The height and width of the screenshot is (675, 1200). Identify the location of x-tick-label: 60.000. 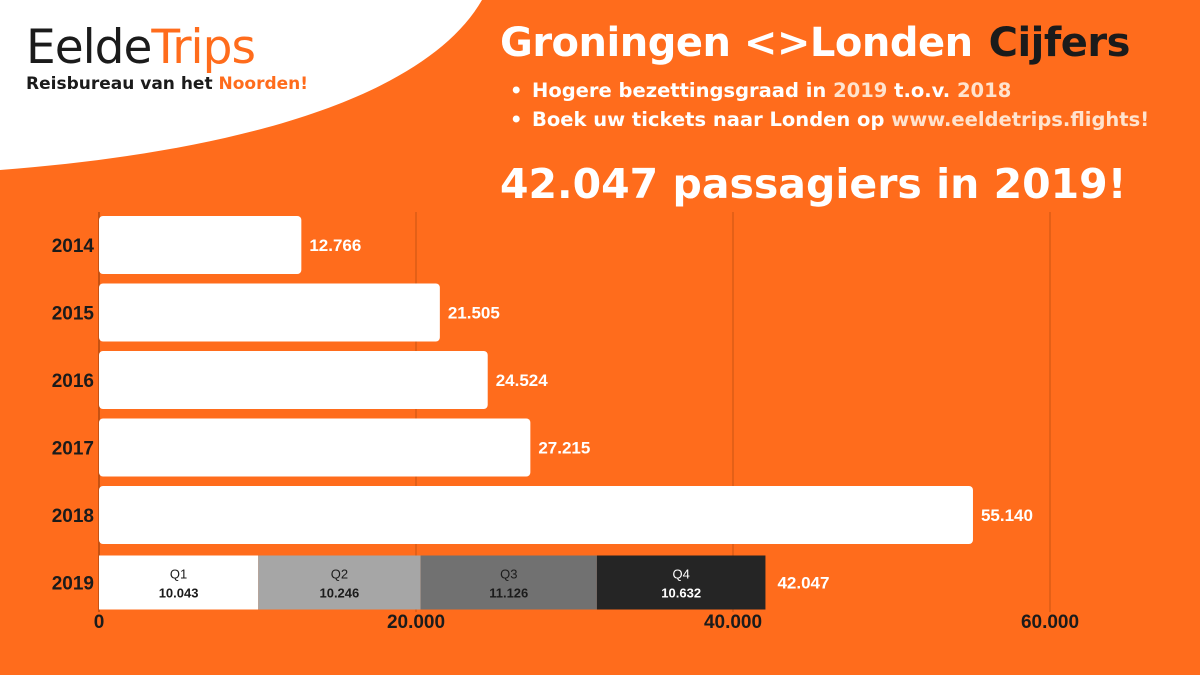
(1050, 622).